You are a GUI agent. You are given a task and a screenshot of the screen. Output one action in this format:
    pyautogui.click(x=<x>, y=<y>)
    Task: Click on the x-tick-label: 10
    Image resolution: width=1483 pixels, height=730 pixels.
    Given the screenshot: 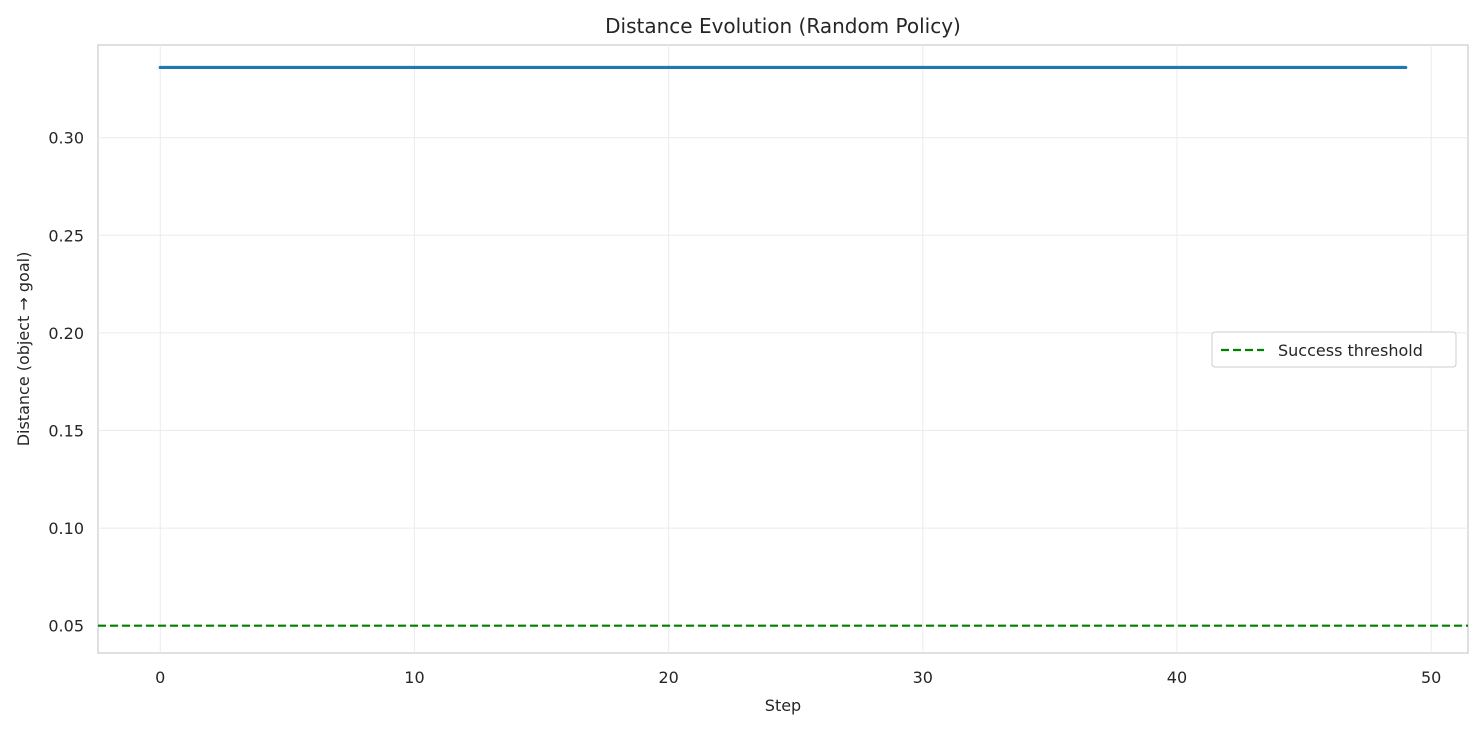 What is the action you would take?
    pyautogui.click(x=414, y=677)
    